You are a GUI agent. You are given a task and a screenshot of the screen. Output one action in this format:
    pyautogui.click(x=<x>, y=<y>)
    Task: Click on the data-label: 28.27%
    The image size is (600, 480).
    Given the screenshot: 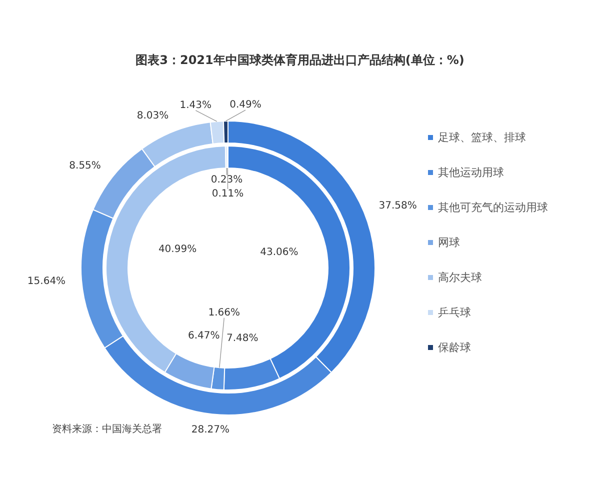 What is the action you would take?
    pyautogui.click(x=210, y=430)
    